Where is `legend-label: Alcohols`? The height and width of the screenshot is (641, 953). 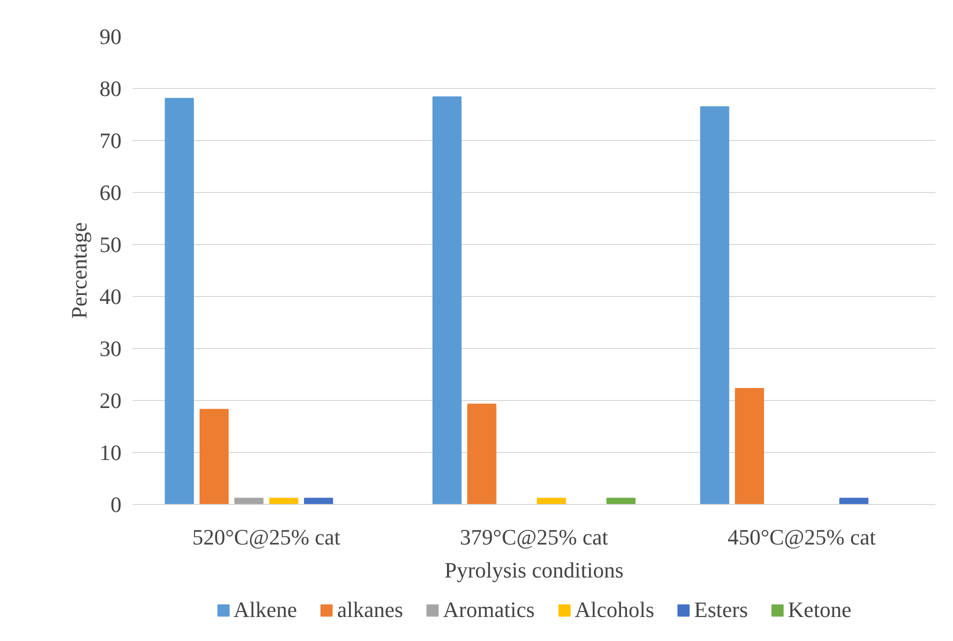 legend-label: Alcohols is located at coordinates (614, 610).